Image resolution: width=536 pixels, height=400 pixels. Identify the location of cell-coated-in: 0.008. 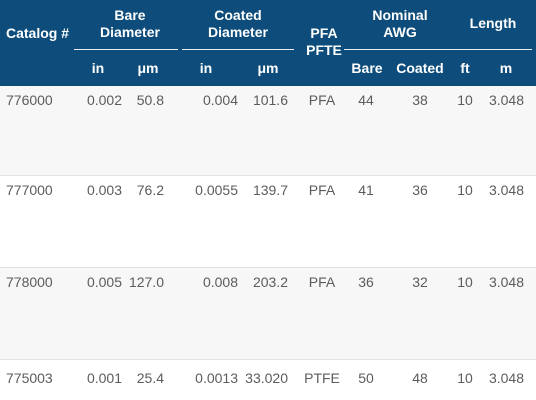
(220, 282).